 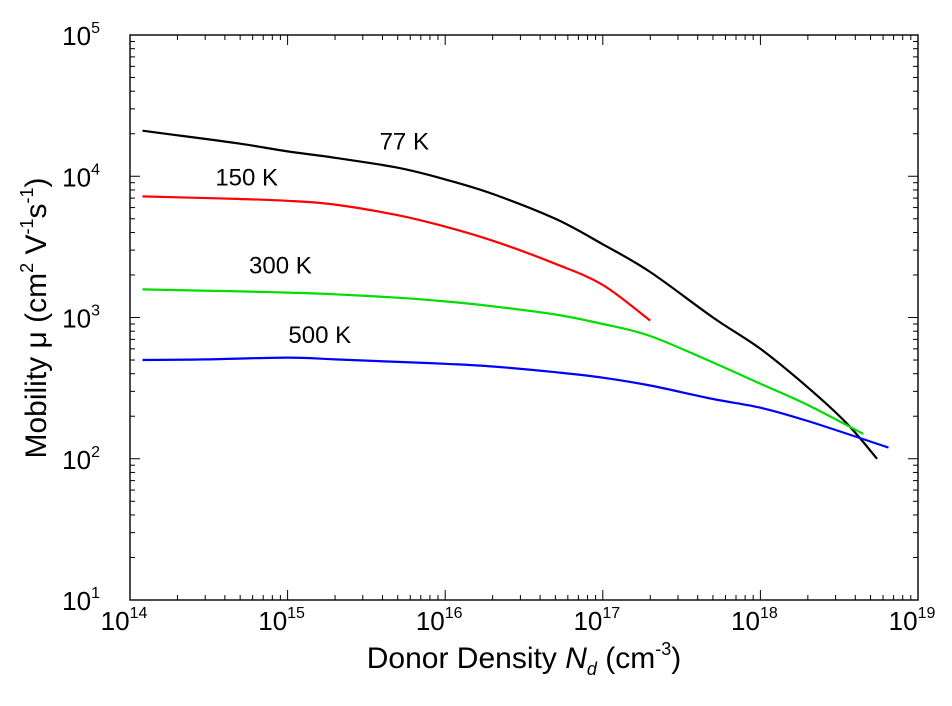 I want to click on x-axis-title: Donor Density Nd (cm-3), so click(x=524, y=659).